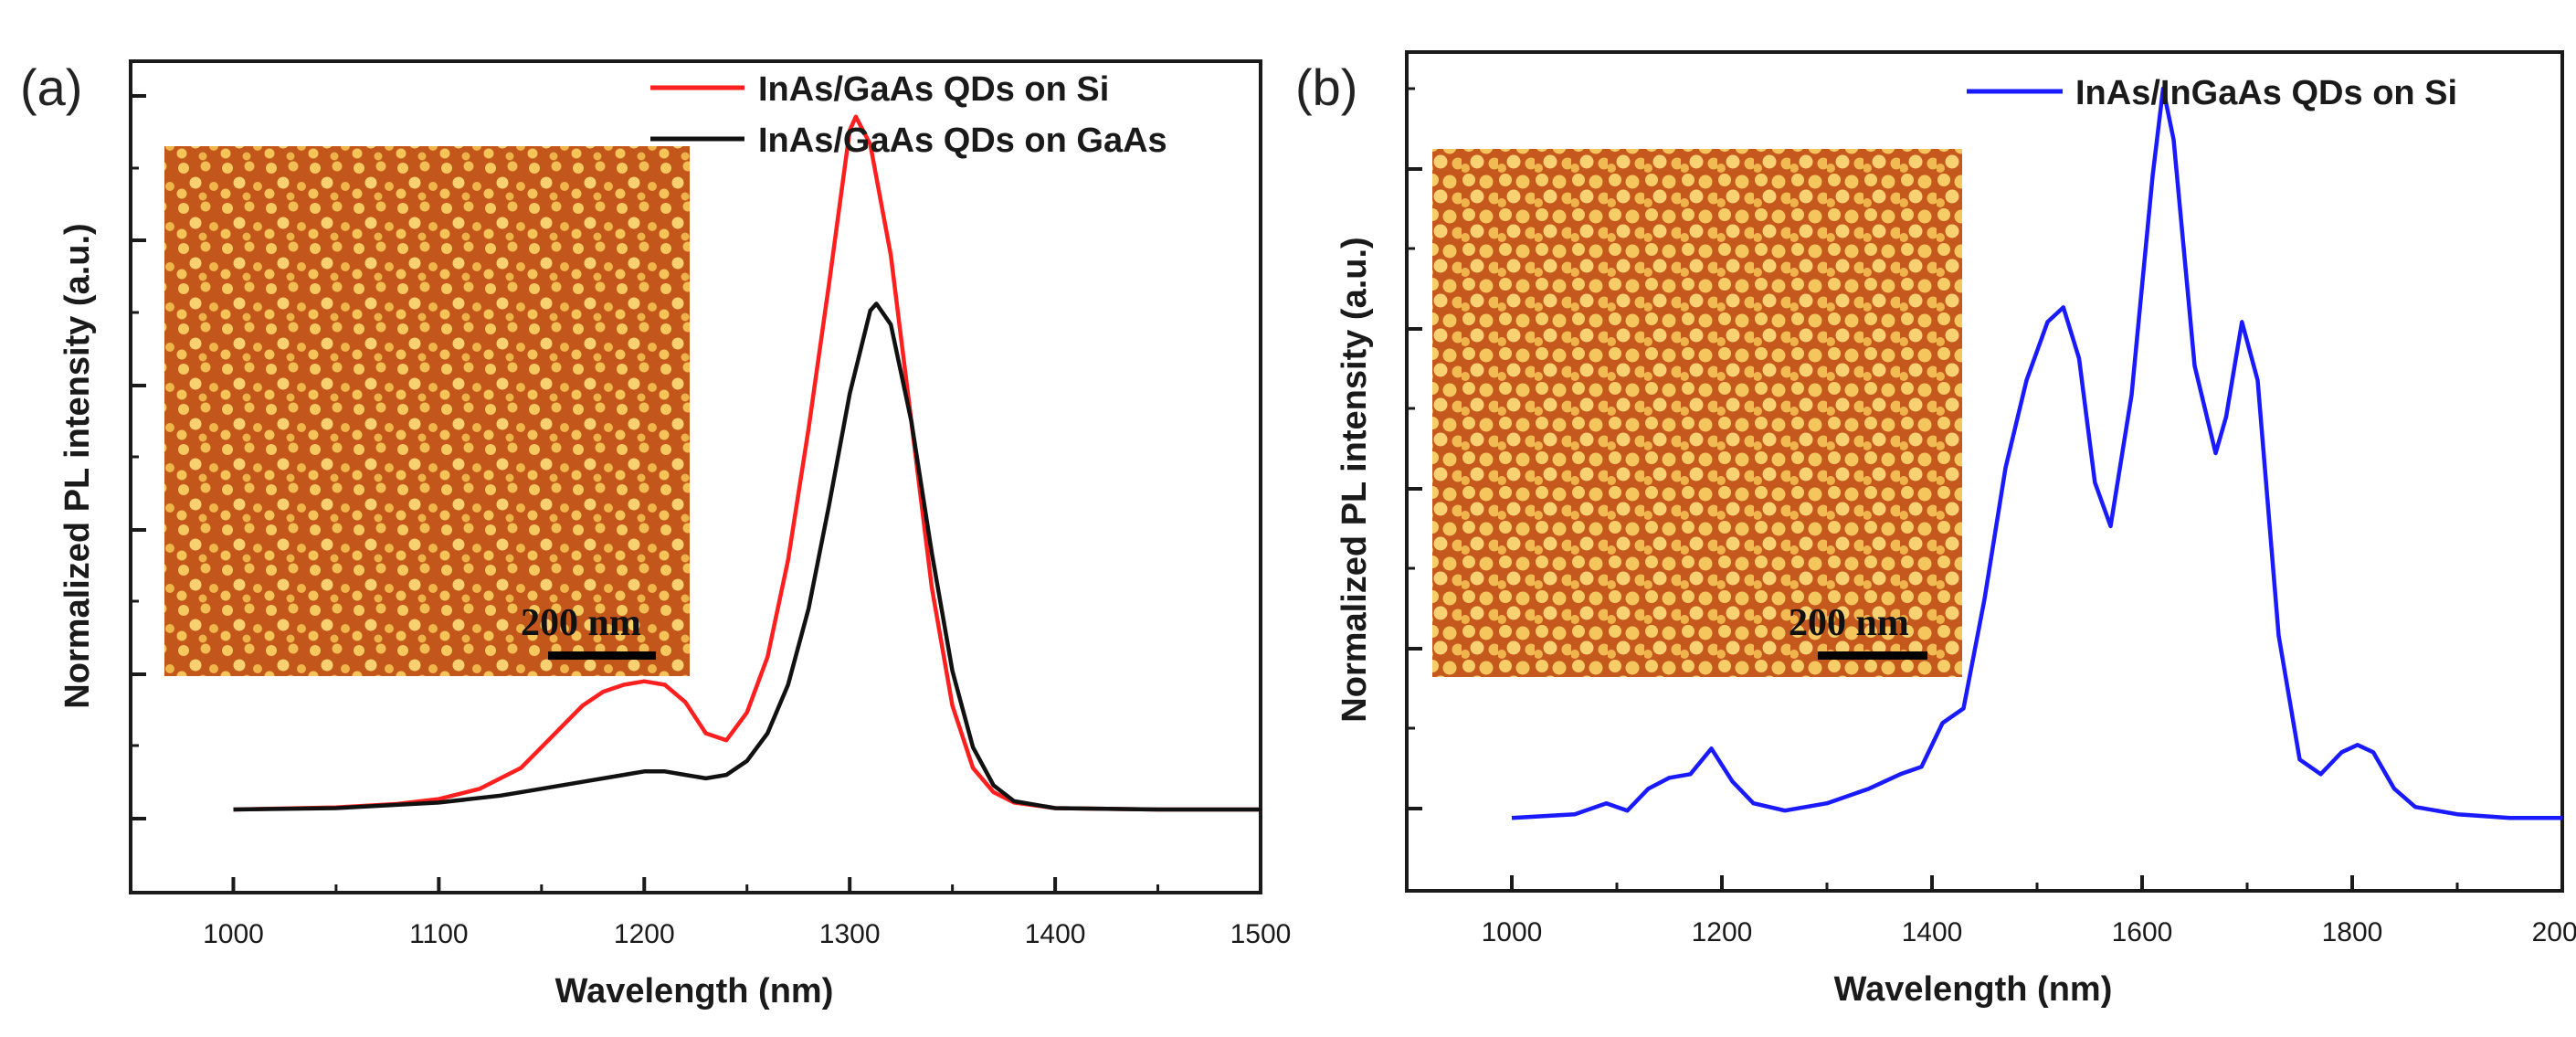 This screenshot has width=2576, height=1037. I want to click on panel-a-legend-label-si: InAs/GaAs QDs on Si, so click(933, 89).